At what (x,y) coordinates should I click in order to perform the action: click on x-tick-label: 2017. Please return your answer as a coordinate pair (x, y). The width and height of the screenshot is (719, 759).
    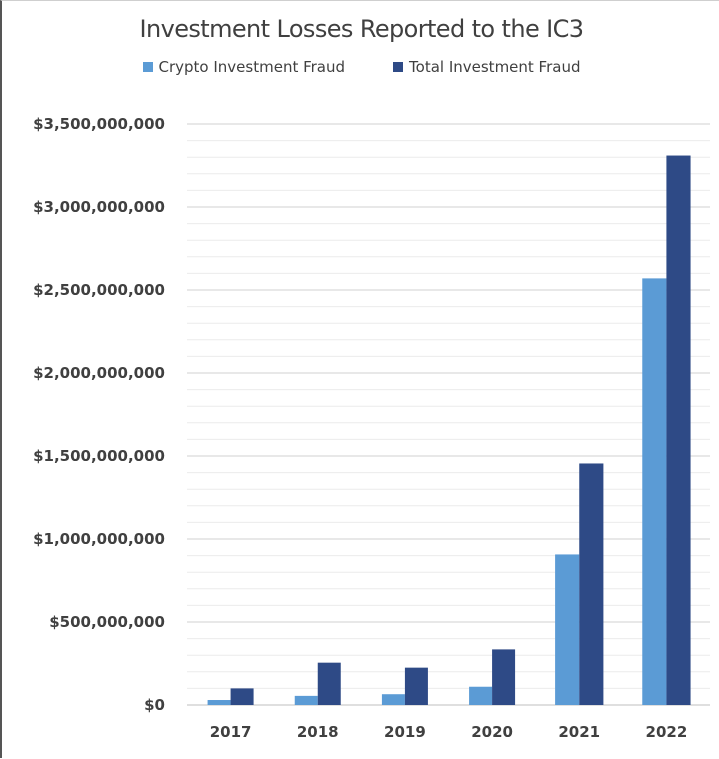
    Looking at the image, I should click on (231, 732).